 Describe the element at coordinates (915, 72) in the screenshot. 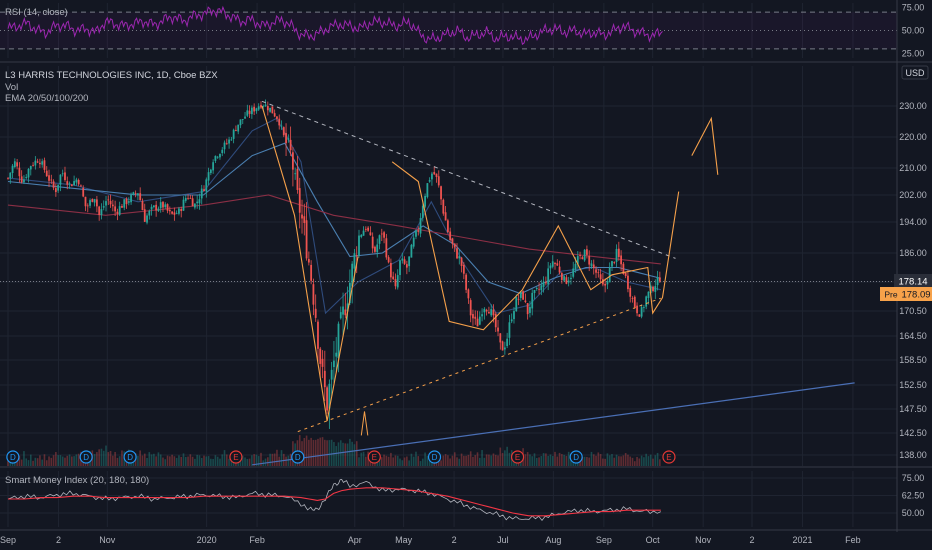

I see `currency-badge: USD` at that location.